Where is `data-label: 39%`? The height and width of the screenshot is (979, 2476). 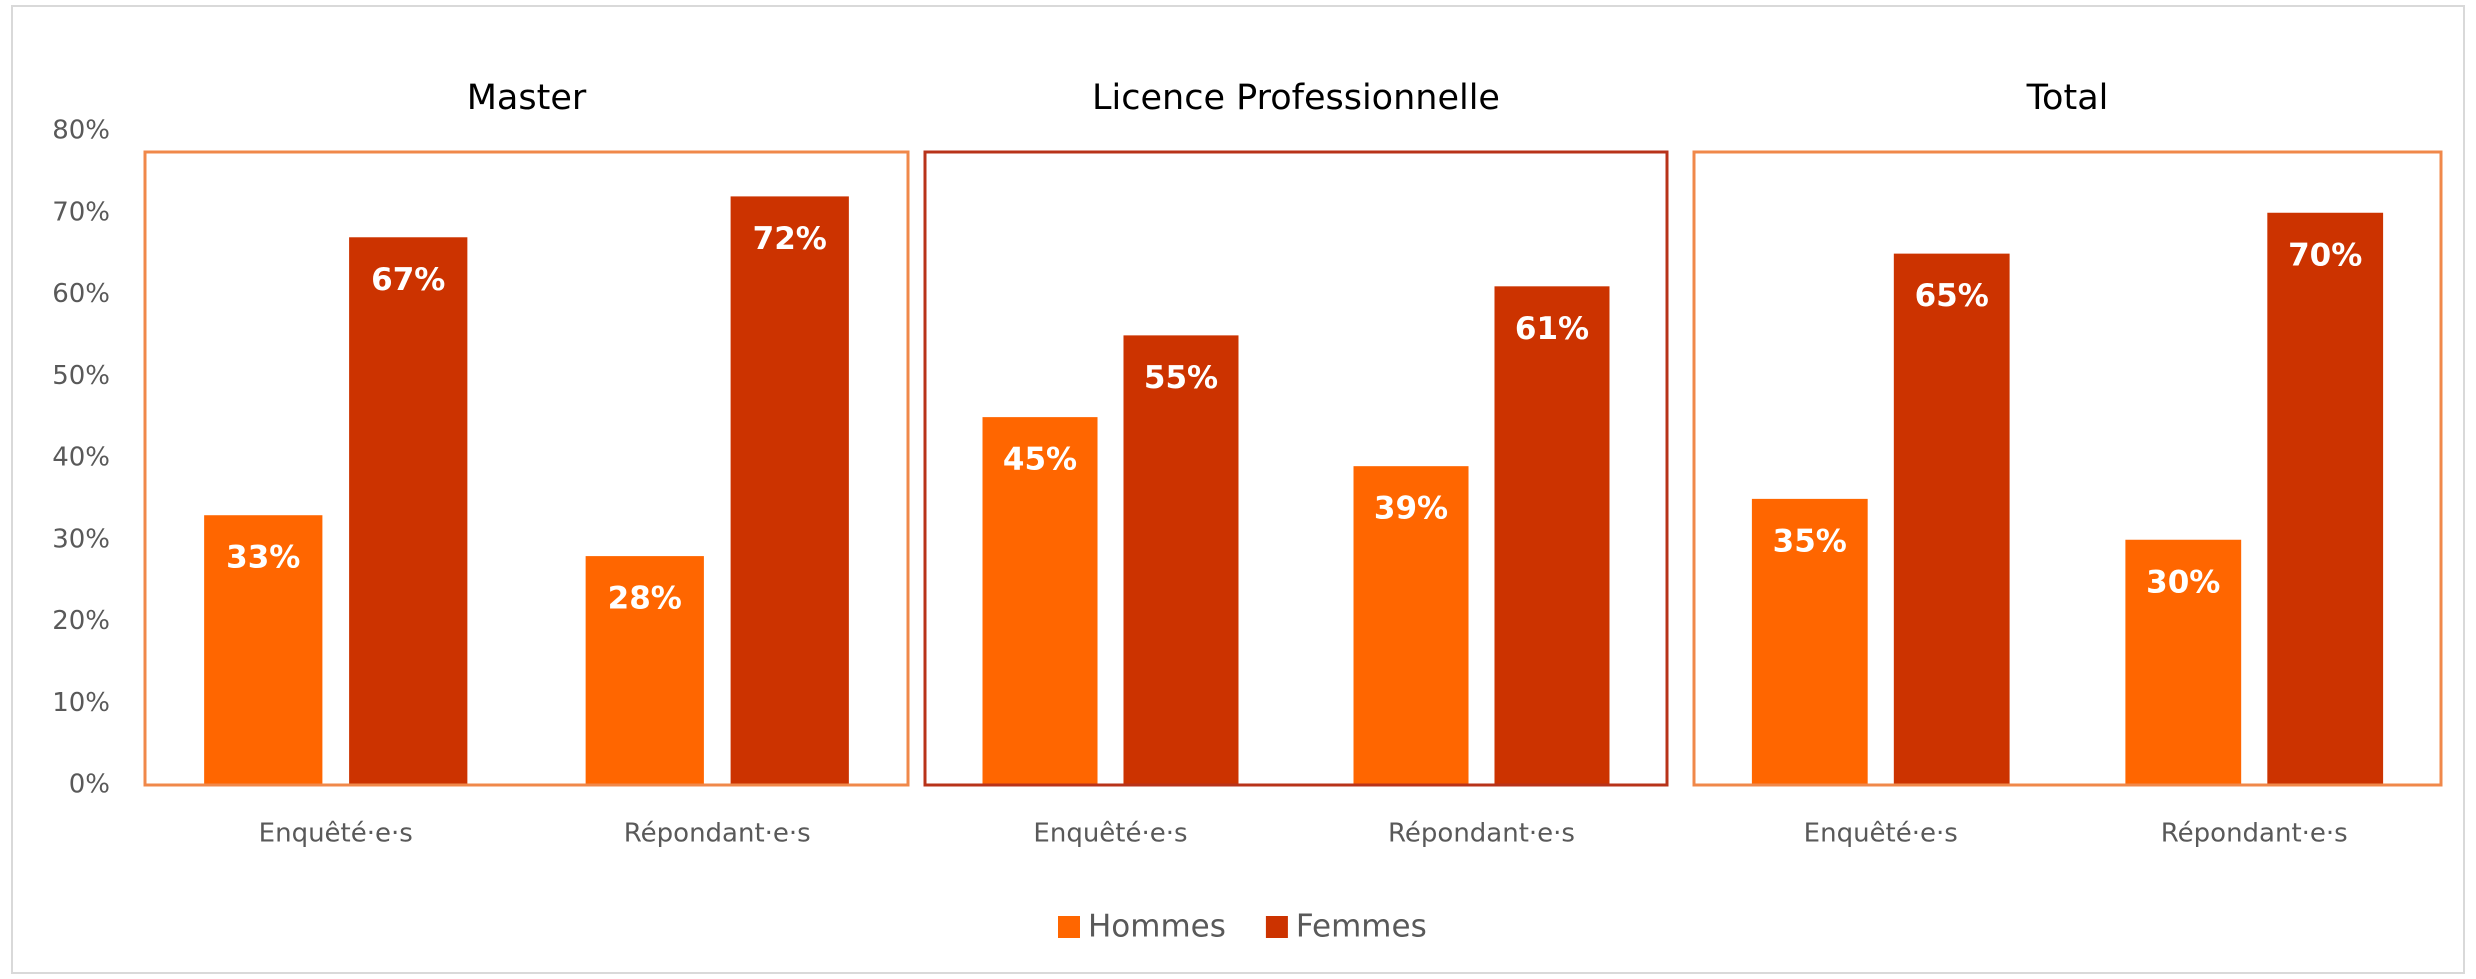
data-label: 39% is located at coordinates (1411, 509).